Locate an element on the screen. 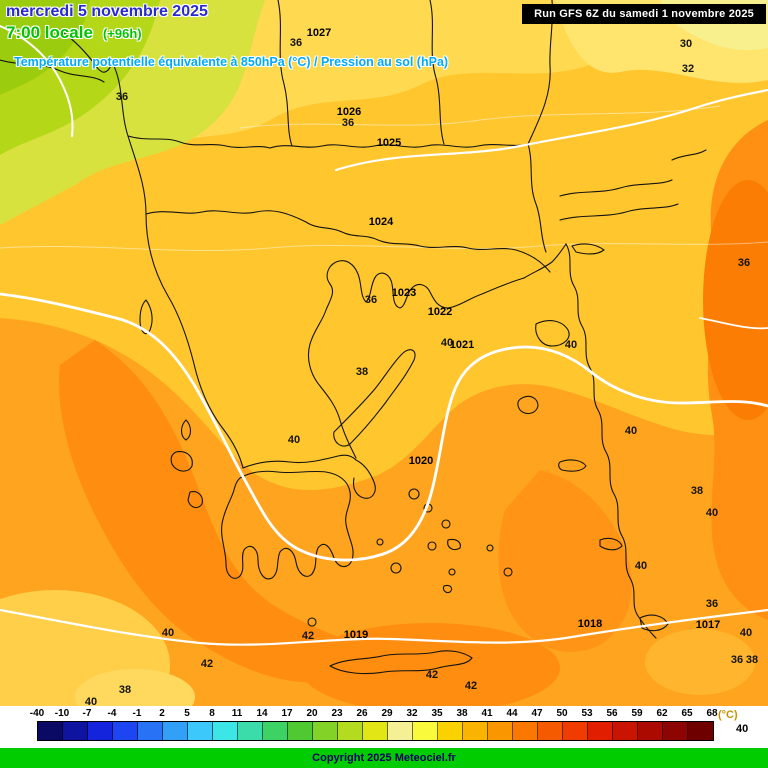  scale-tick: -1 is located at coordinates (137, 713).